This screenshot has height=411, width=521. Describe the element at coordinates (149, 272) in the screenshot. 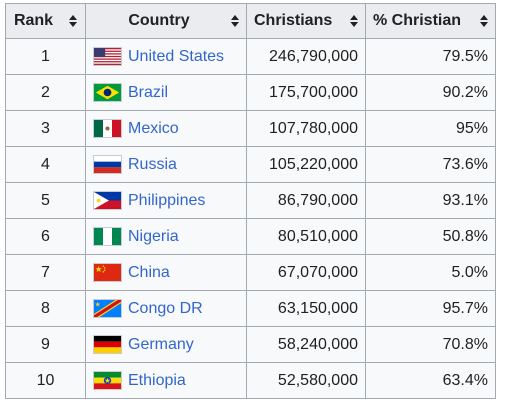

I see `country-link: China` at that location.